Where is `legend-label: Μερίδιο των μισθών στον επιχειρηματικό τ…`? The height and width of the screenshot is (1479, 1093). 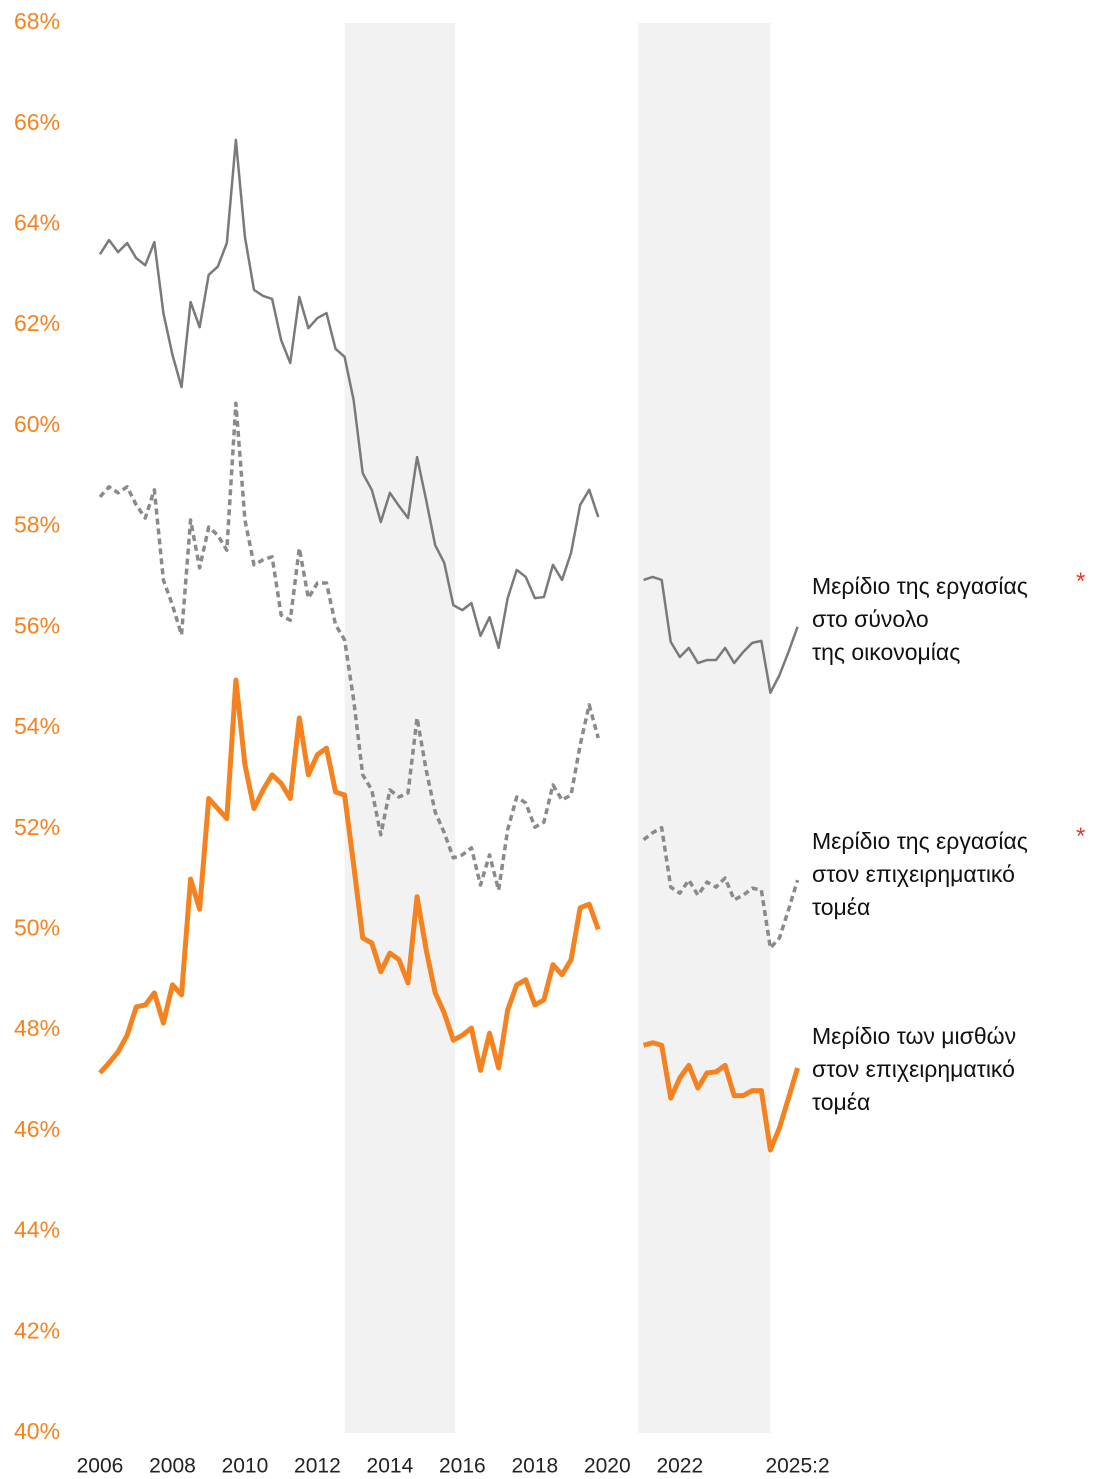 legend-label: Μερίδιο των μισθών στον επιχειρηματικό τ… is located at coordinates (914, 1069).